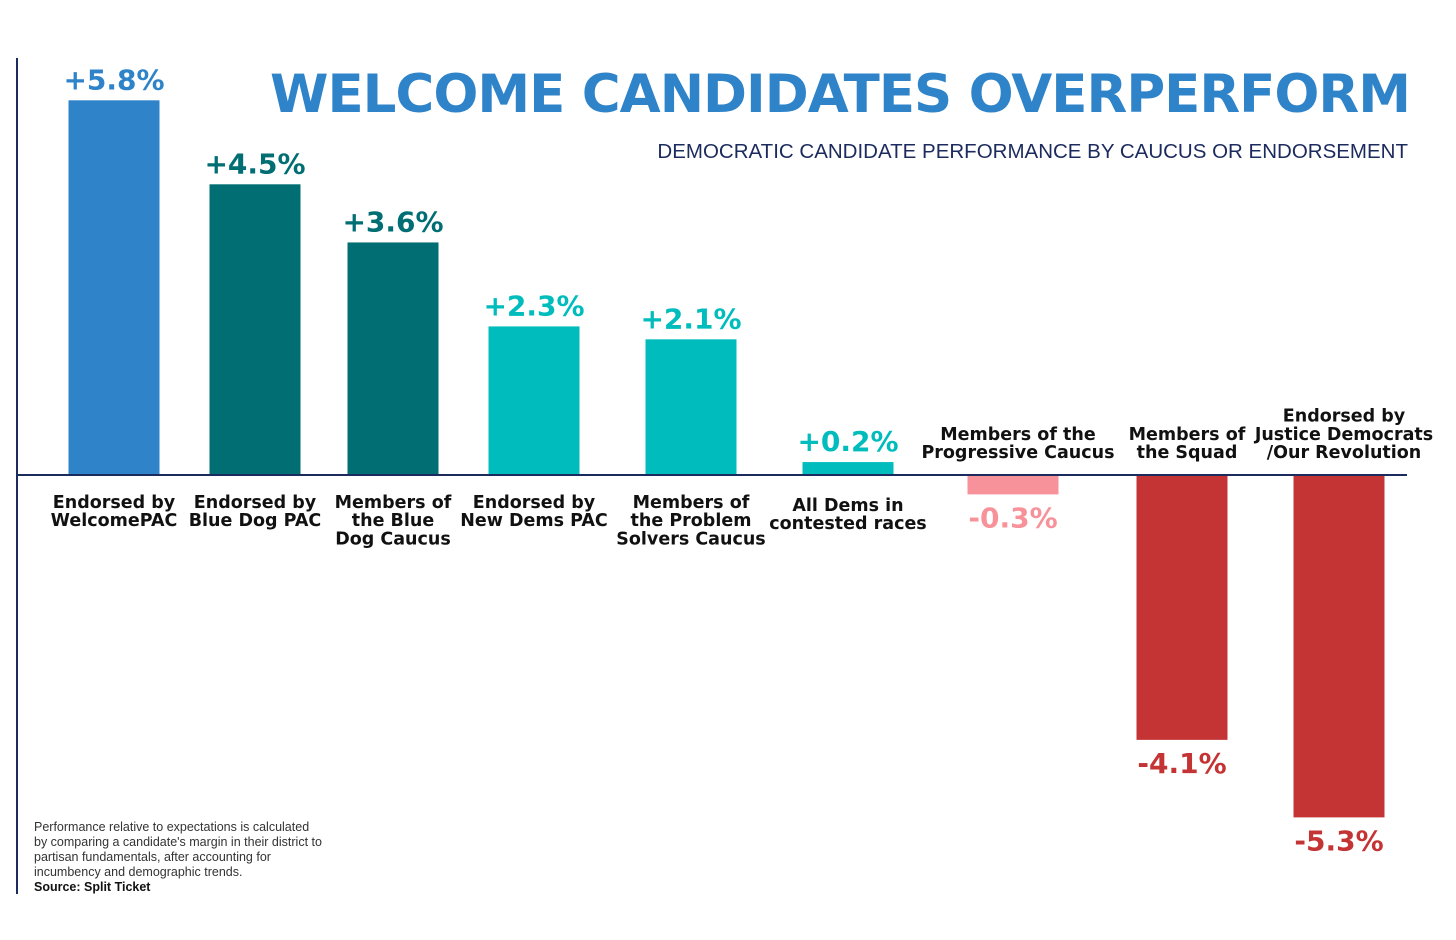  Describe the element at coordinates (847, 524) in the screenshot. I see `category-label-line: contested races` at that location.